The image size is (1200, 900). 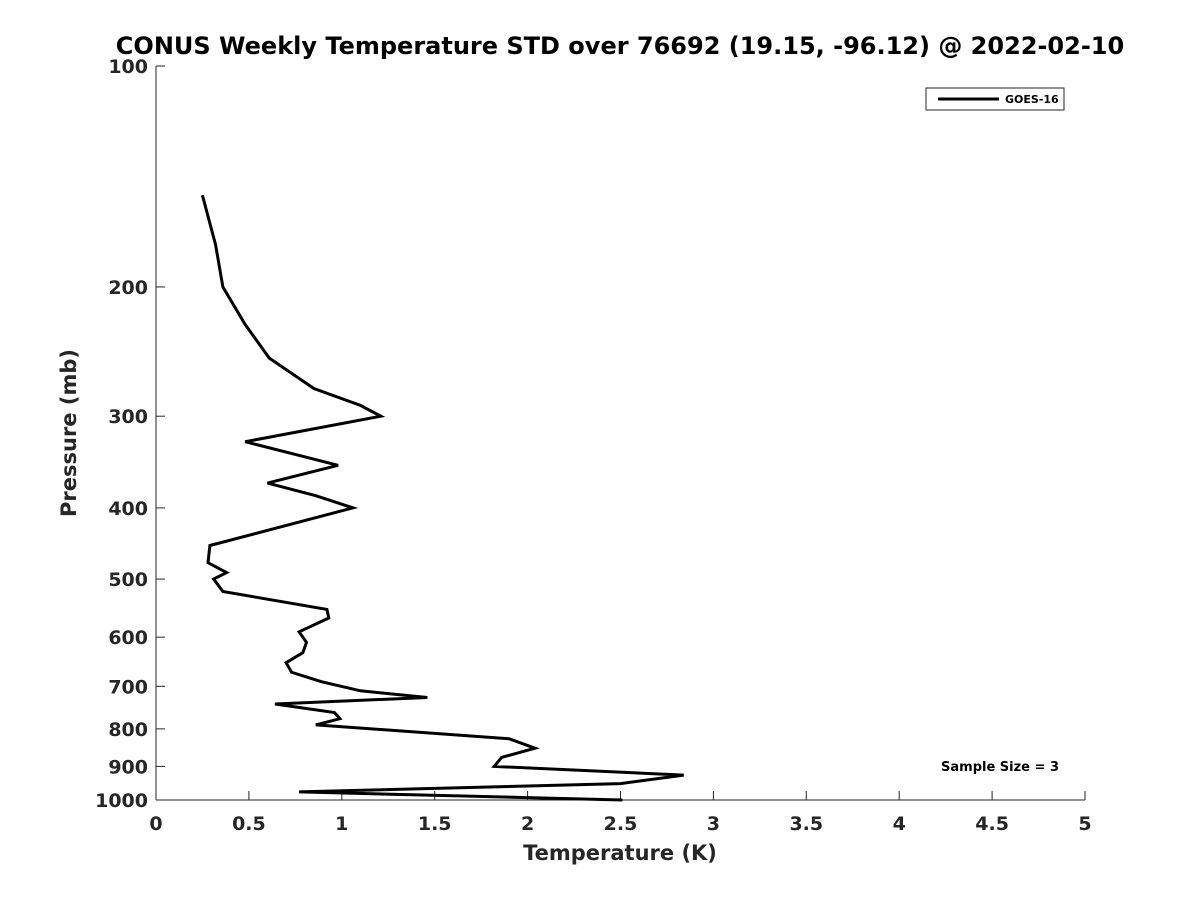 What do you see at coordinates (155, 824) in the screenshot?
I see `x-tick-label: 0` at bounding box center [155, 824].